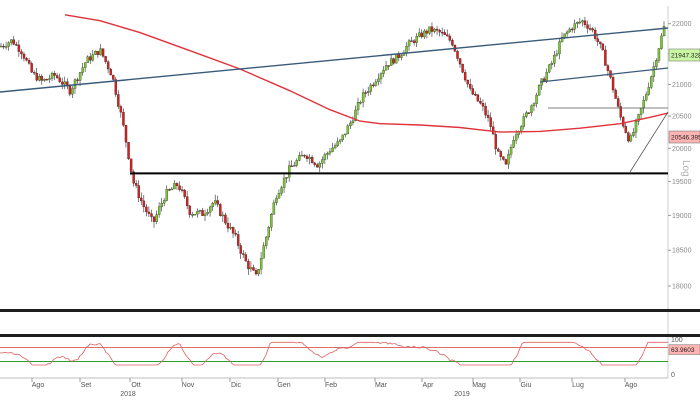 Image resolution: width=700 pixels, height=400 pixels. What do you see at coordinates (682, 24) in the screenshot?
I see `price-tick-label: 22000` at bounding box center [682, 24].